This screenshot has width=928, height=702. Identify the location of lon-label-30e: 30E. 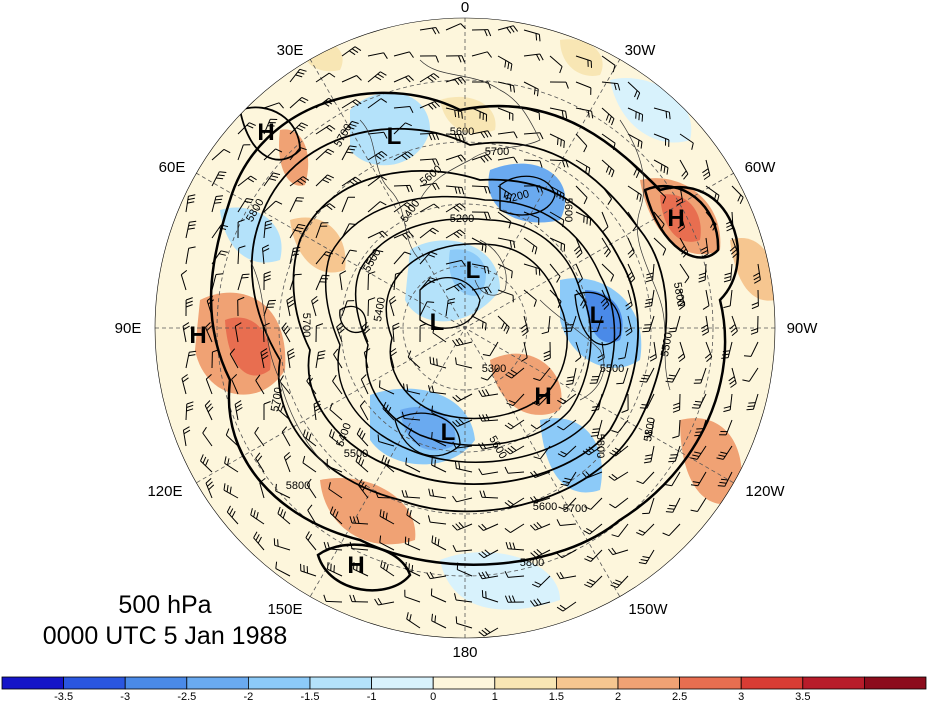
(290, 50).